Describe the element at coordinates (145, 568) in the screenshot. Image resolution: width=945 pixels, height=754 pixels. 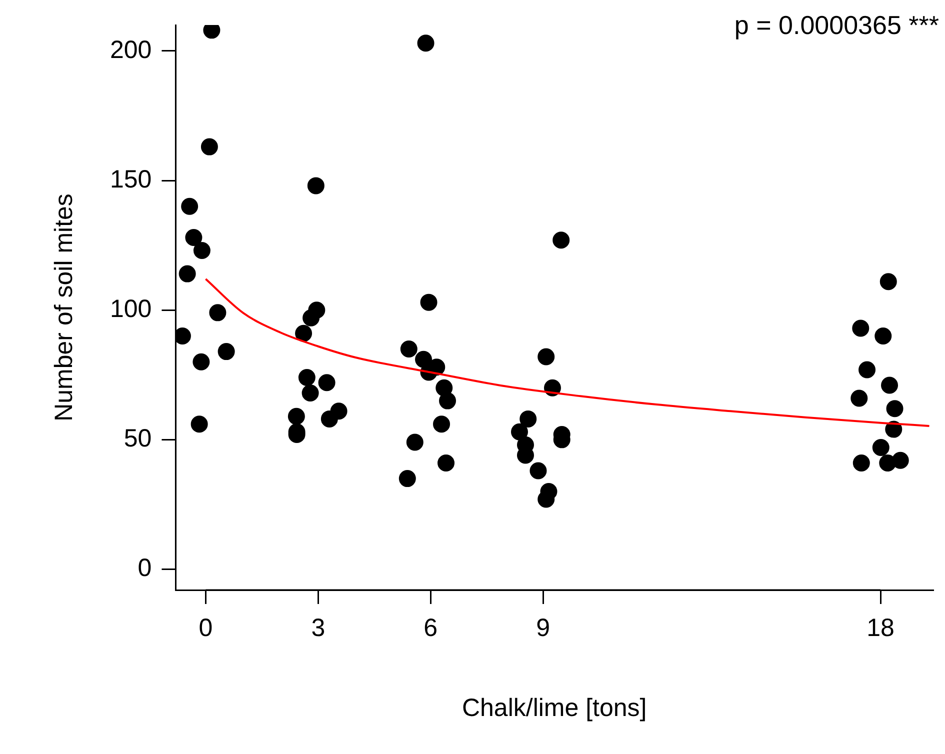
I see `y-tick-label: 0` at that location.